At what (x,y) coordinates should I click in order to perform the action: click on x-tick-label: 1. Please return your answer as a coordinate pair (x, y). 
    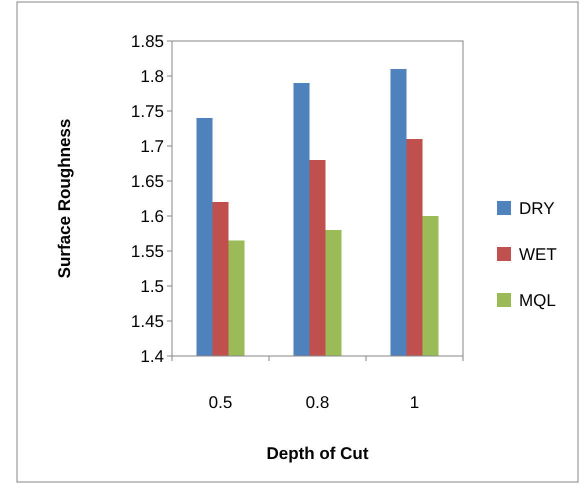
    Looking at the image, I should click on (415, 402).